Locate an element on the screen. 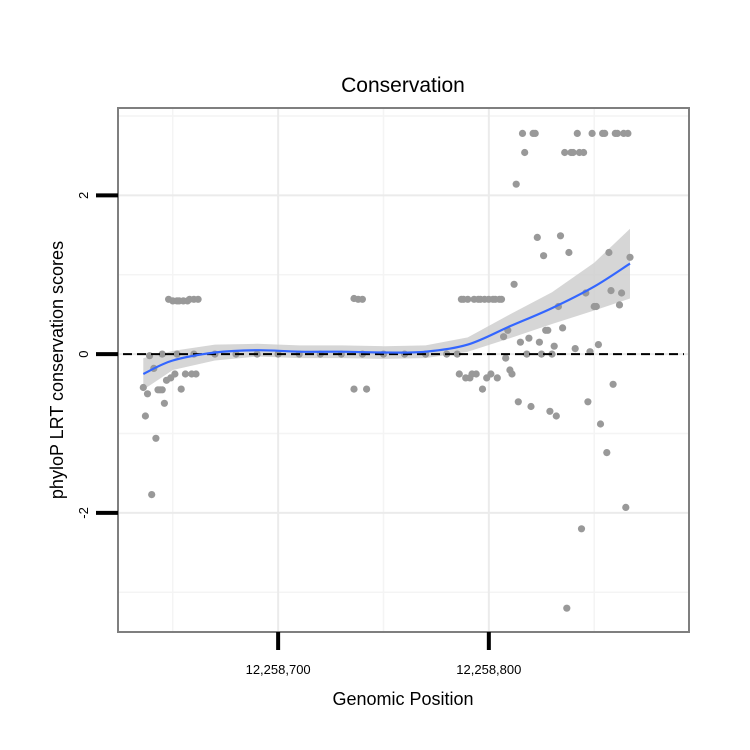 The image size is (750, 750). y-axis-label: phyloP LRT conservation scores is located at coordinates (57, 370).